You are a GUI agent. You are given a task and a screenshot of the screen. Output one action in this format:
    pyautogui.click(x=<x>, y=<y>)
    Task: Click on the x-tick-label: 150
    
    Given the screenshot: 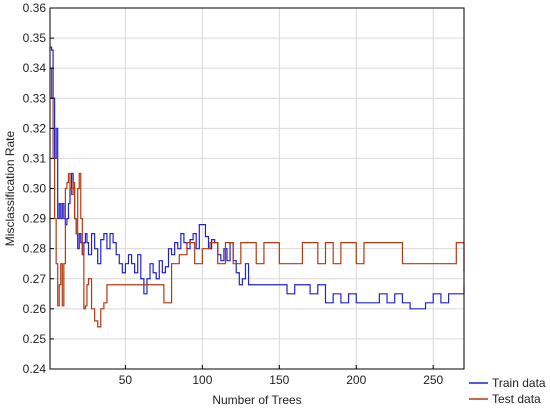 What is the action you would take?
    pyautogui.click(x=279, y=380)
    